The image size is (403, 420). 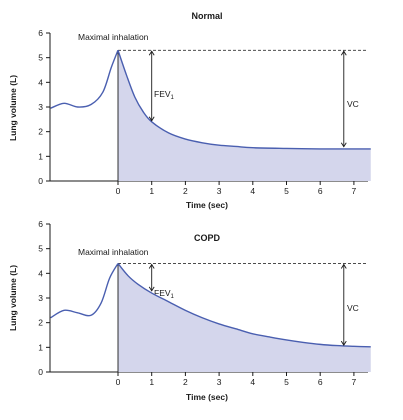 I want to click on chart-title: COPD, so click(x=207, y=238).